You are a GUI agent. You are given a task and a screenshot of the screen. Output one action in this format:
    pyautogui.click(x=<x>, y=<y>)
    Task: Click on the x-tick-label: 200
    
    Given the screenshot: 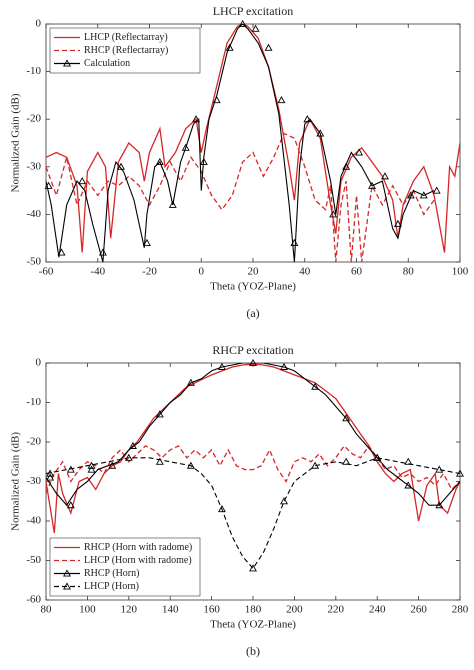 What is the action you would take?
    pyautogui.click(x=294, y=610)
    